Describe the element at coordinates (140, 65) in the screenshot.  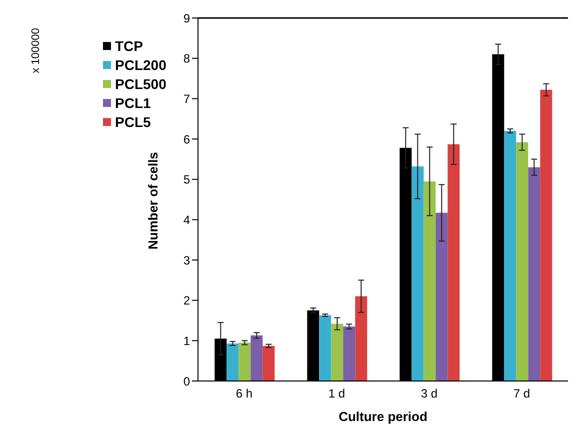
I see `legend-label: PCL200` at that location.